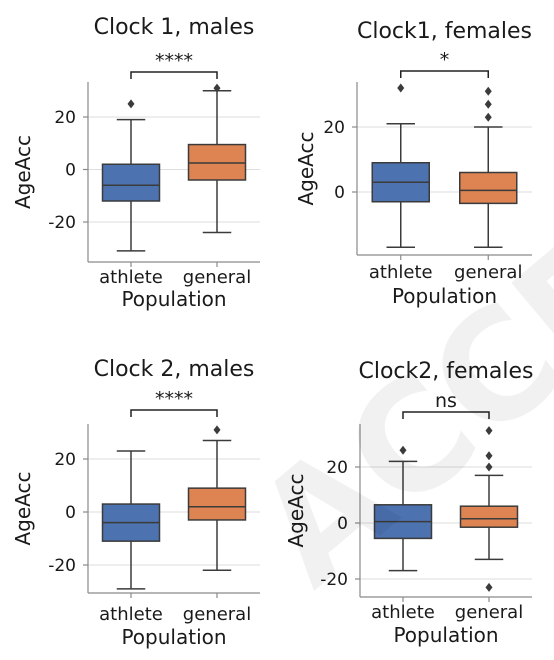 The width and height of the screenshot is (554, 660). What do you see at coordinates (174, 27) in the screenshot?
I see `chart-title: Clock 1, males` at bounding box center [174, 27].